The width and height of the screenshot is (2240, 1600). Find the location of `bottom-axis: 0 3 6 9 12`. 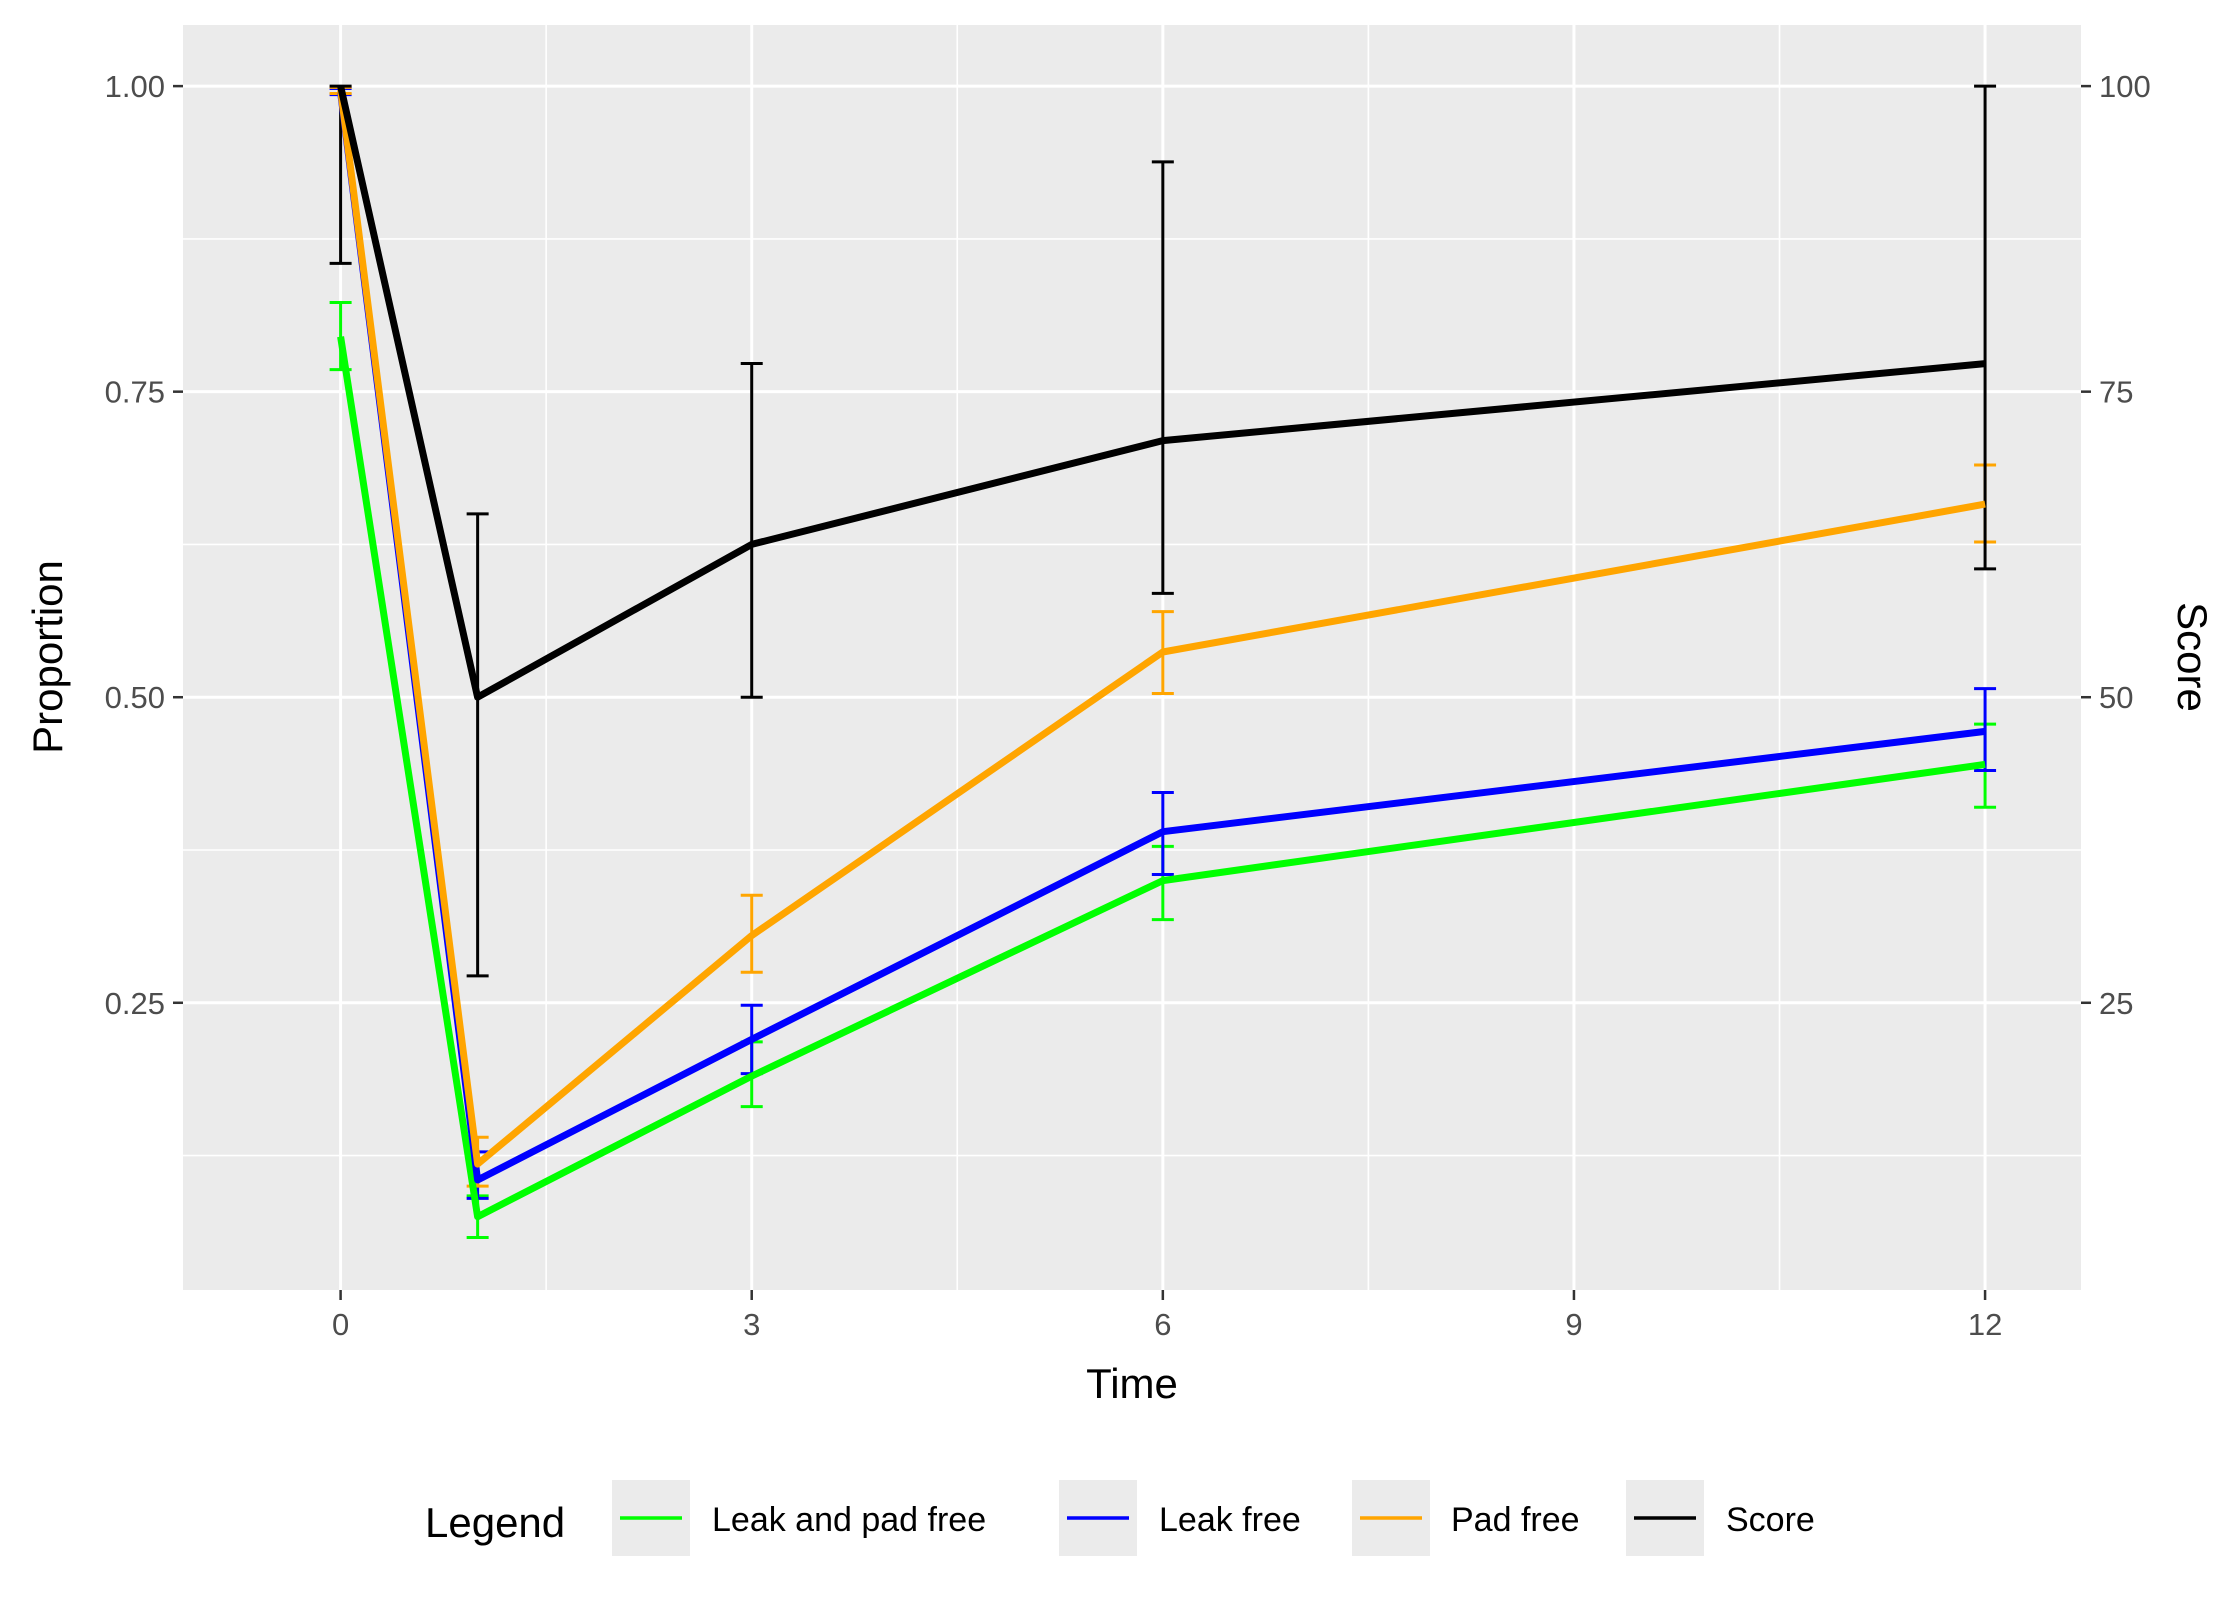

bottom-axis: 0 3 6 9 12 is located at coordinates (1167, 1316).